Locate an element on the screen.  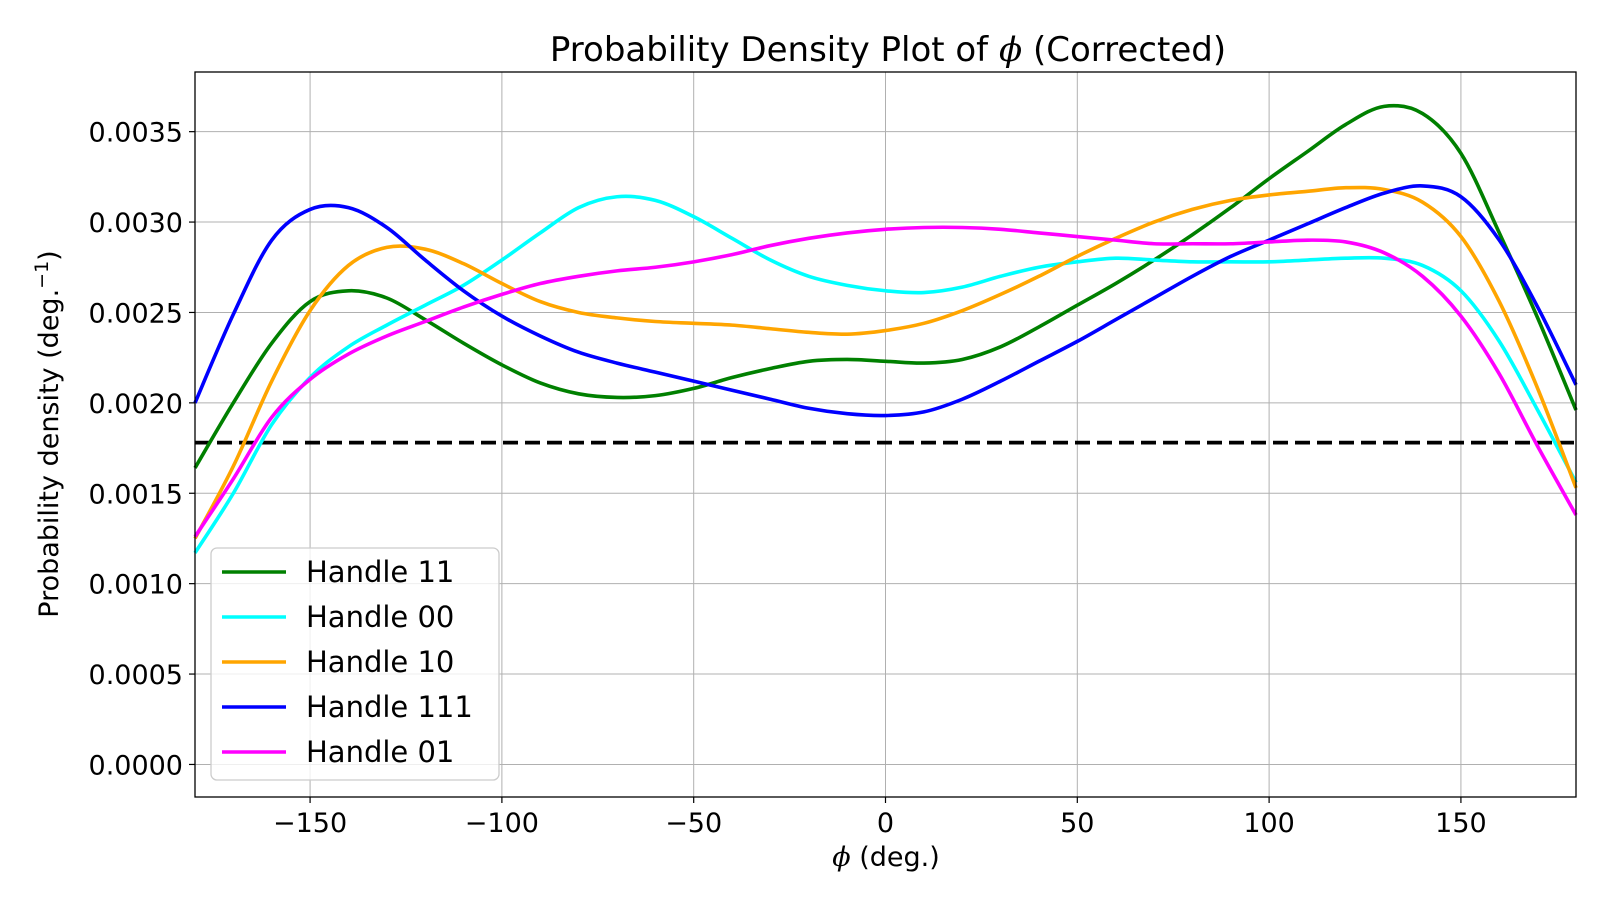
y-tick-label: 0.0015 is located at coordinates (136, 494).